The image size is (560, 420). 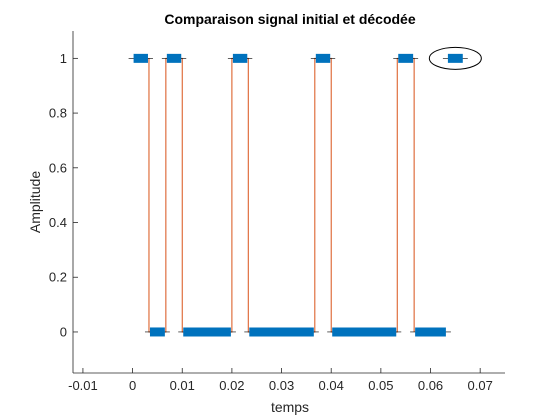 What do you see at coordinates (430, 385) in the screenshot?
I see `x-tick-label-7: 0.06` at bounding box center [430, 385].